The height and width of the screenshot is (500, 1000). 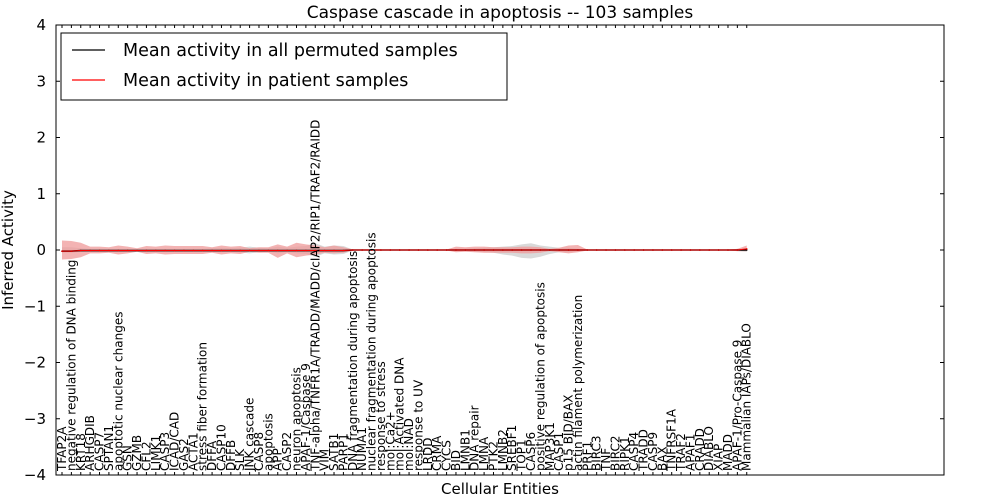 What do you see at coordinates (100, 451) in the screenshot?
I see `category-label: CASP7` at bounding box center [100, 451].